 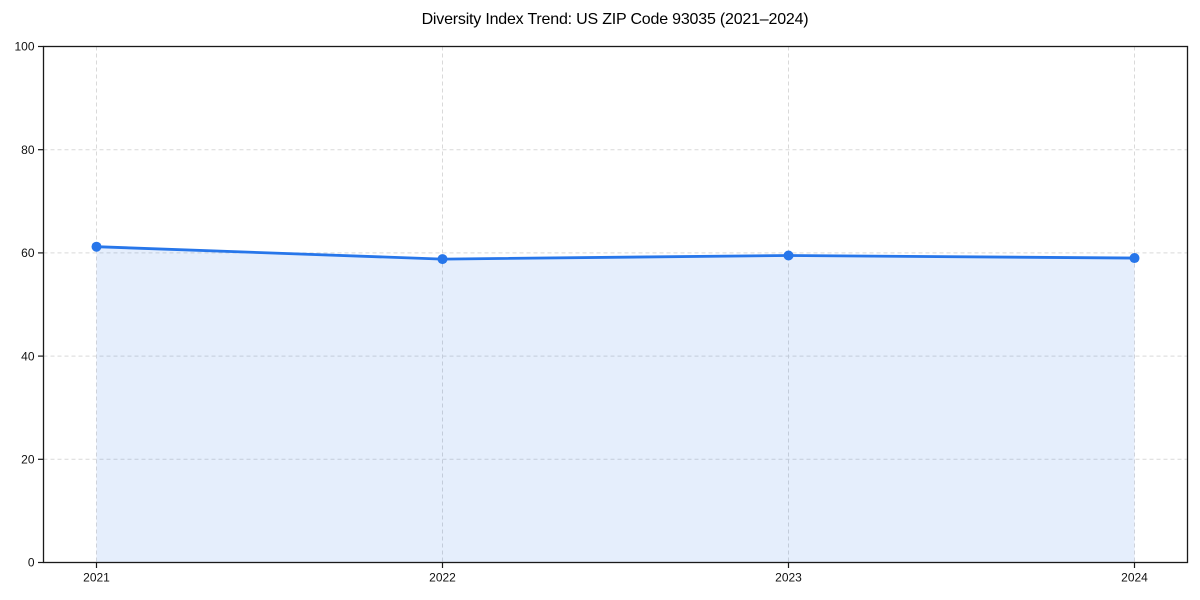 I want to click on x-tick-label: 2021, so click(x=96, y=578).